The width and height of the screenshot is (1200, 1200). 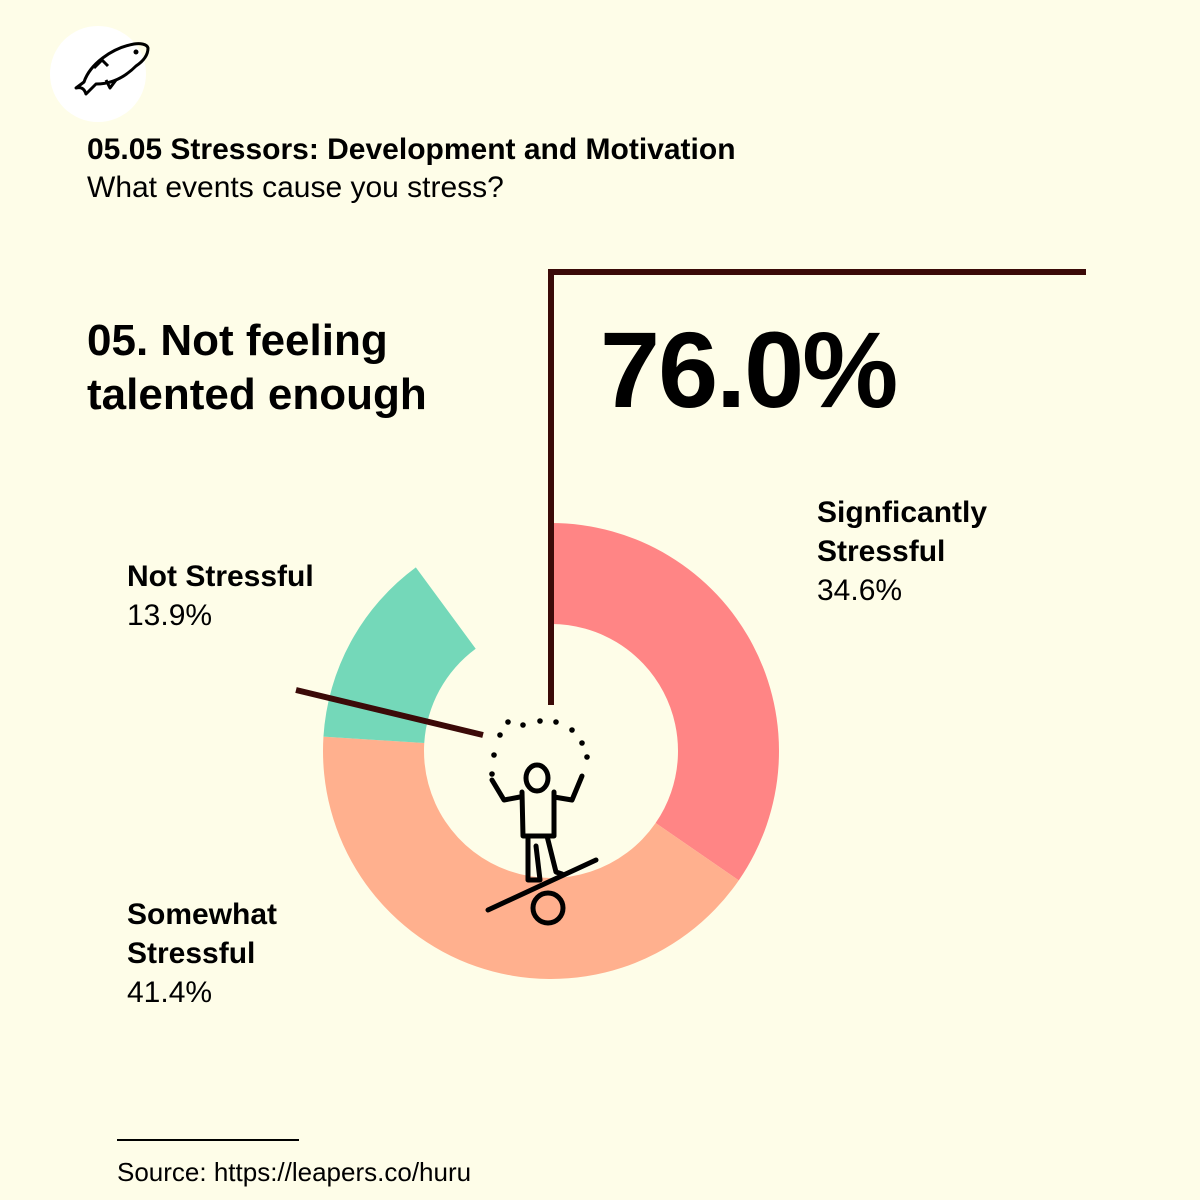 I want to click on leader-line-not, so click(x=389, y=712).